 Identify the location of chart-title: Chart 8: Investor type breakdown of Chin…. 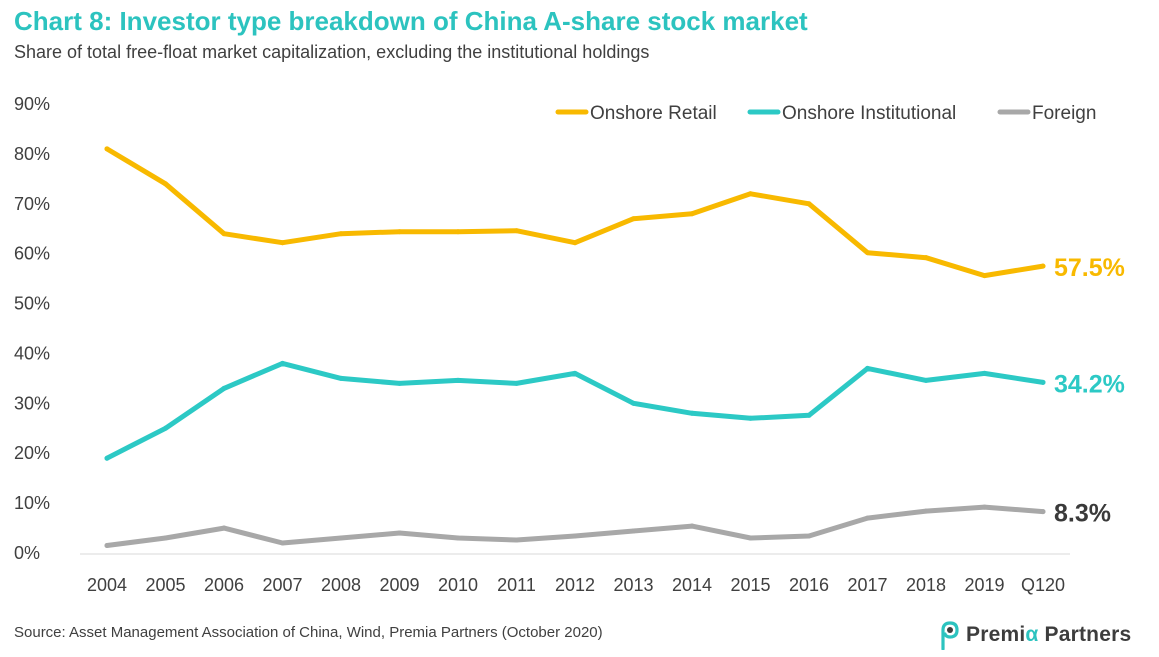
(411, 21).